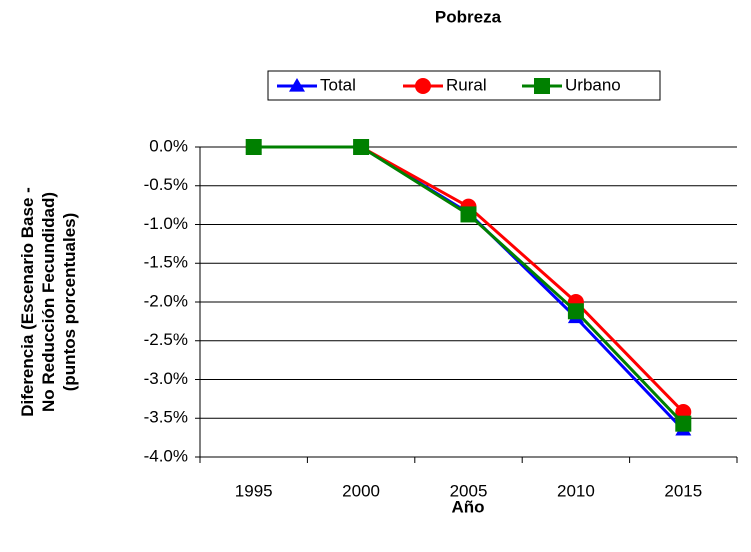 The height and width of the screenshot is (552, 751). What do you see at coordinates (69, 302) in the screenshot?
I see `y-axis-title-line: (puntos porcentuales)` at bounding box center [69, 302].